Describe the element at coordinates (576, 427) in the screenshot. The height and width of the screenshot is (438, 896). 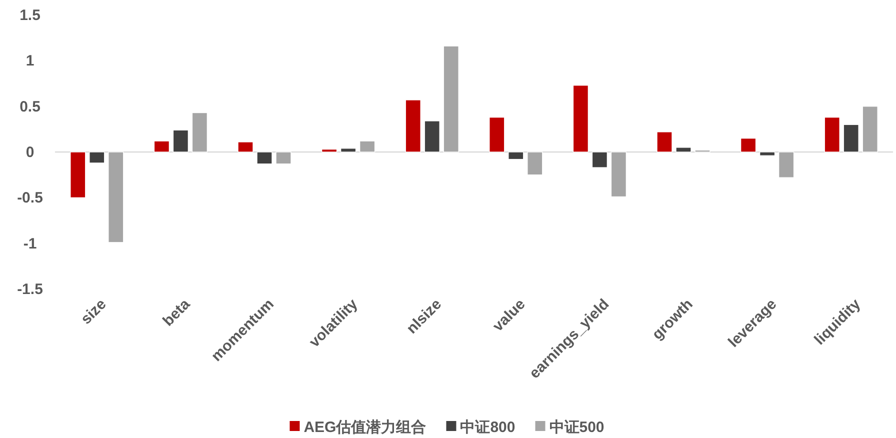
I see `legend-label: 中证500` at that location.